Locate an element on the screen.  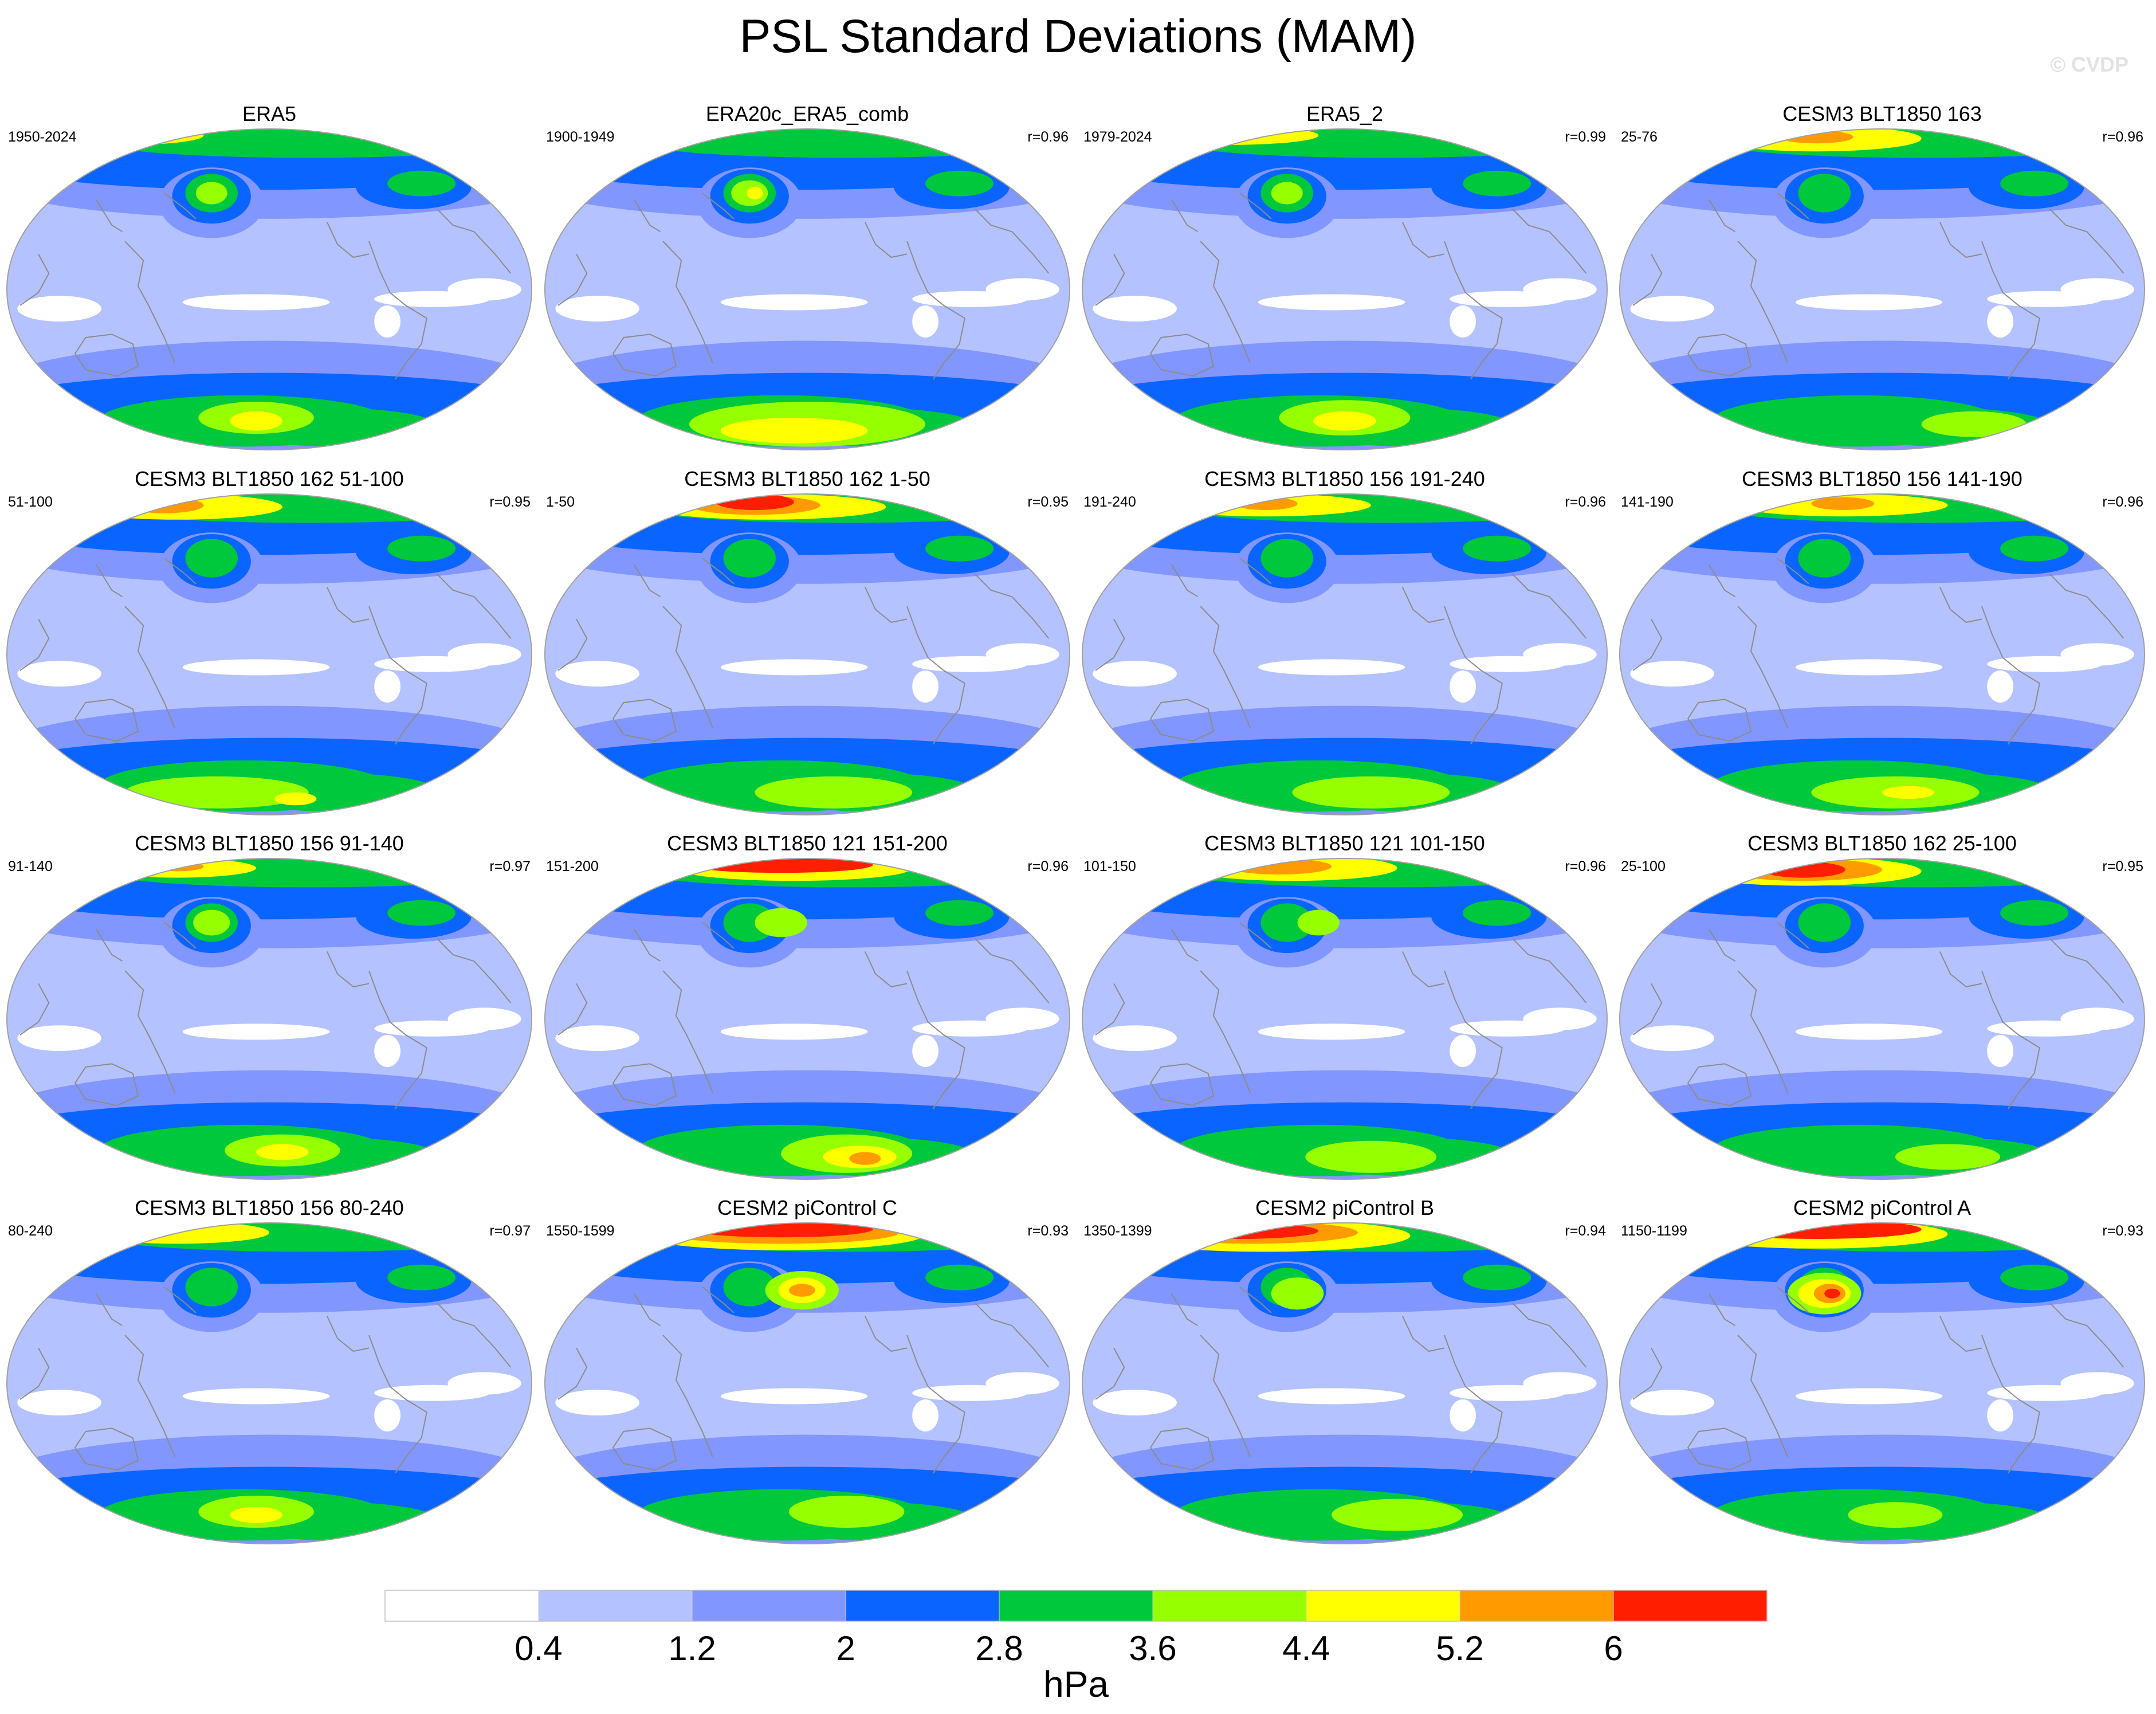
map-panel: CESM3 BLT1850 156 80-240 80-240 r=0.97 is located at coordinates (269, 1370).